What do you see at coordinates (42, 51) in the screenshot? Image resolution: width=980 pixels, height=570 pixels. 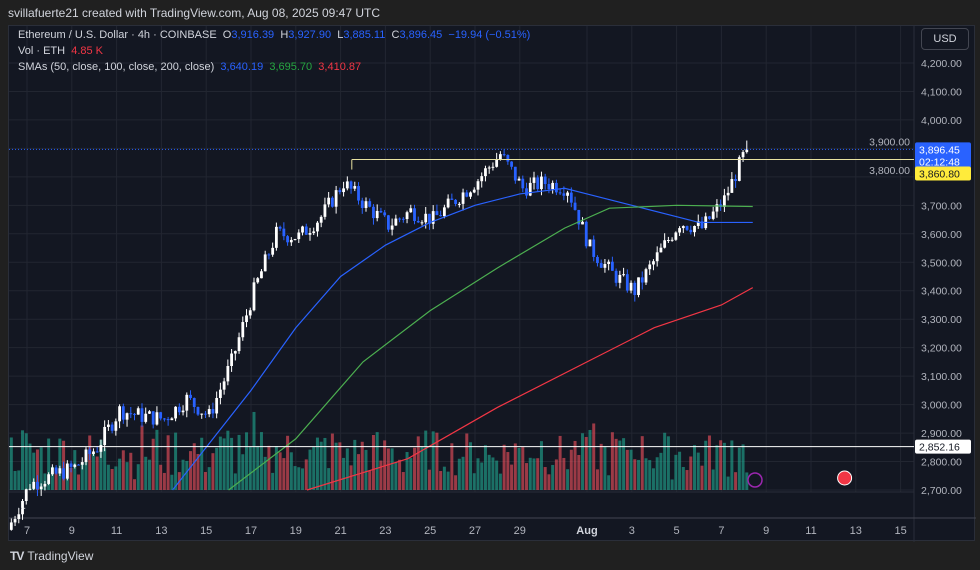 I see `volume-label: Vol · ETH` at bounding box center [42, 51].